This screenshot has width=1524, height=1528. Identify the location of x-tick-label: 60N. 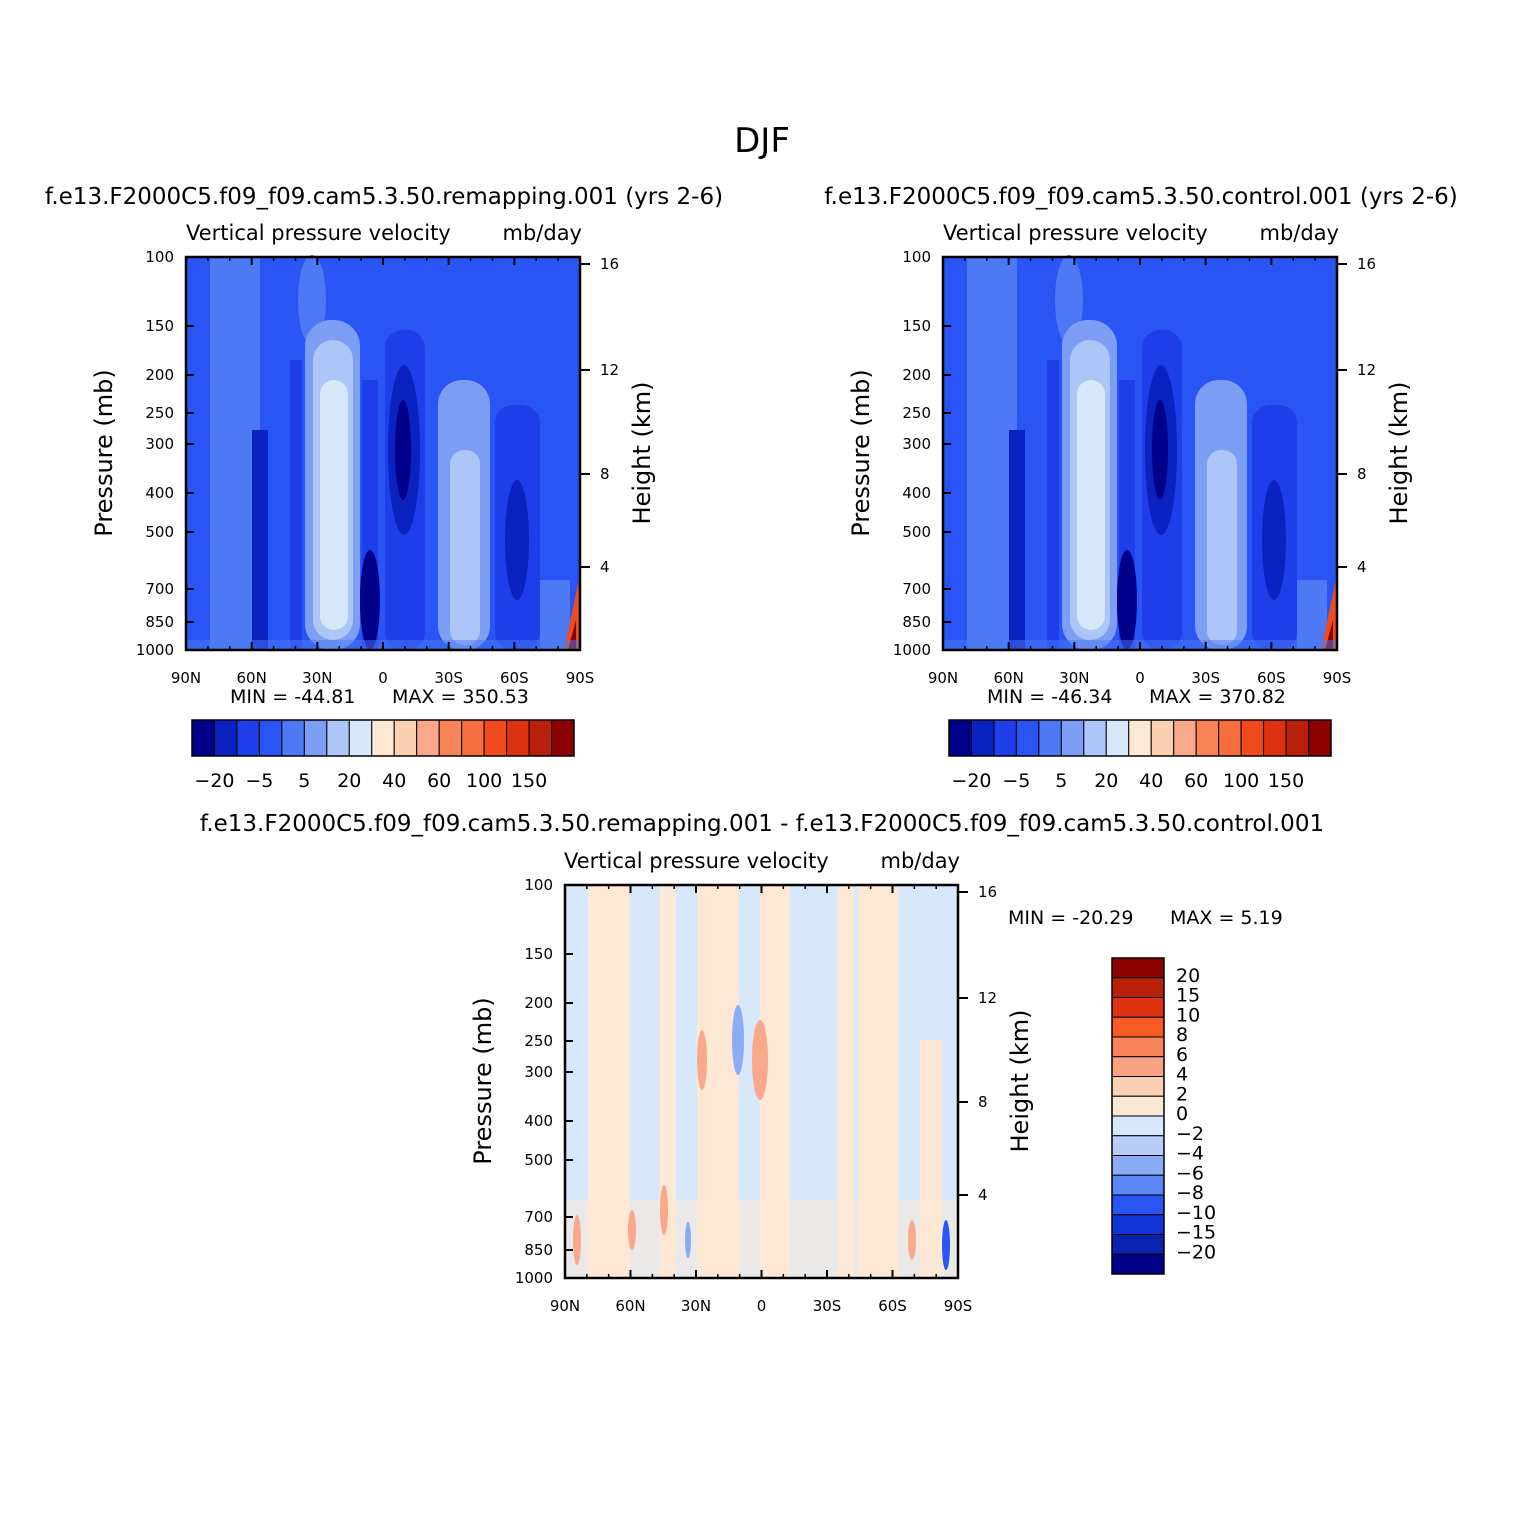
(1009, 678).